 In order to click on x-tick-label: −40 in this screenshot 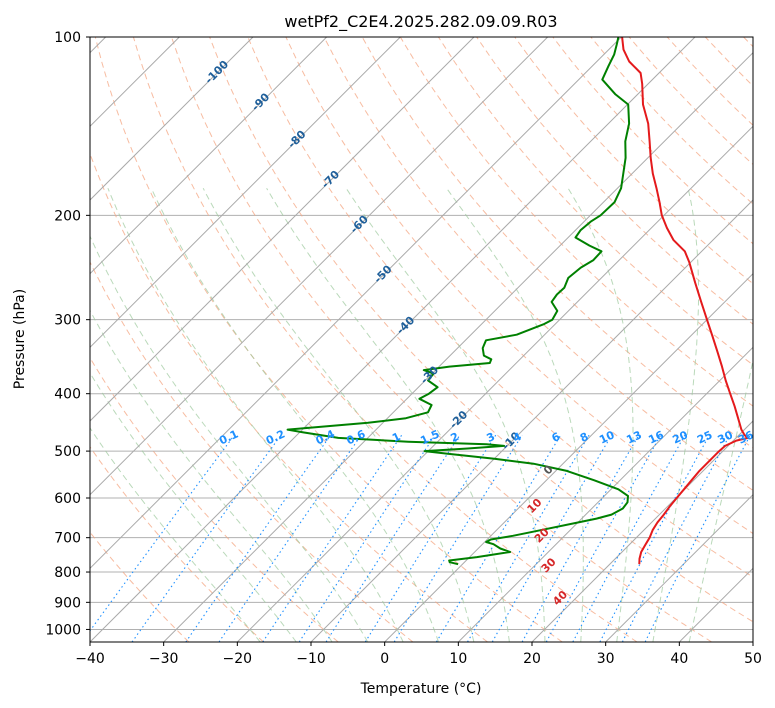, I will do `click(90, 659)`.